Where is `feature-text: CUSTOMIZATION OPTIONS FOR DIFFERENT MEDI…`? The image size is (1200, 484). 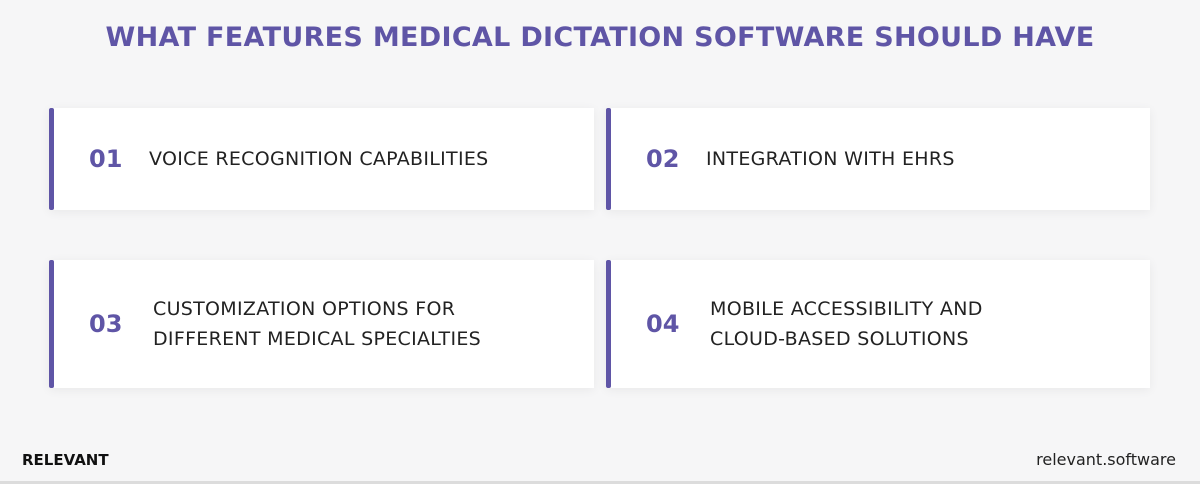 feature-text: CUSTOMIZATION OPTIONS FOR DIFFERENT MEDI… is located at coordinates (317, 324).